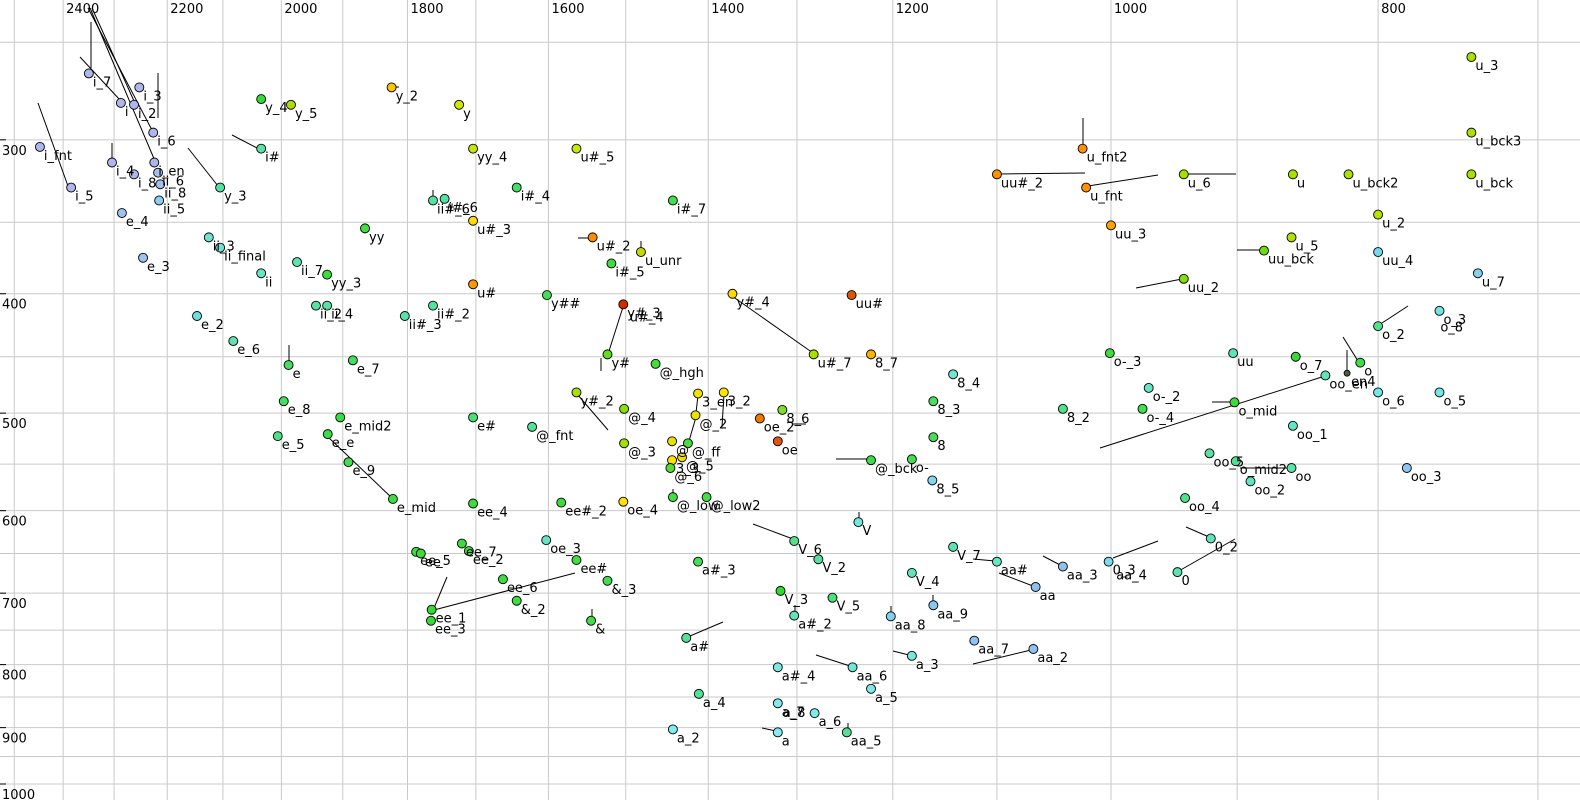 Image resolution: width=1580 pixels, height=800 pixels. What do you see at coordinates (695, 415) in the screenshot?
I see `data-point-@_2` at bounding box center [695, 415].